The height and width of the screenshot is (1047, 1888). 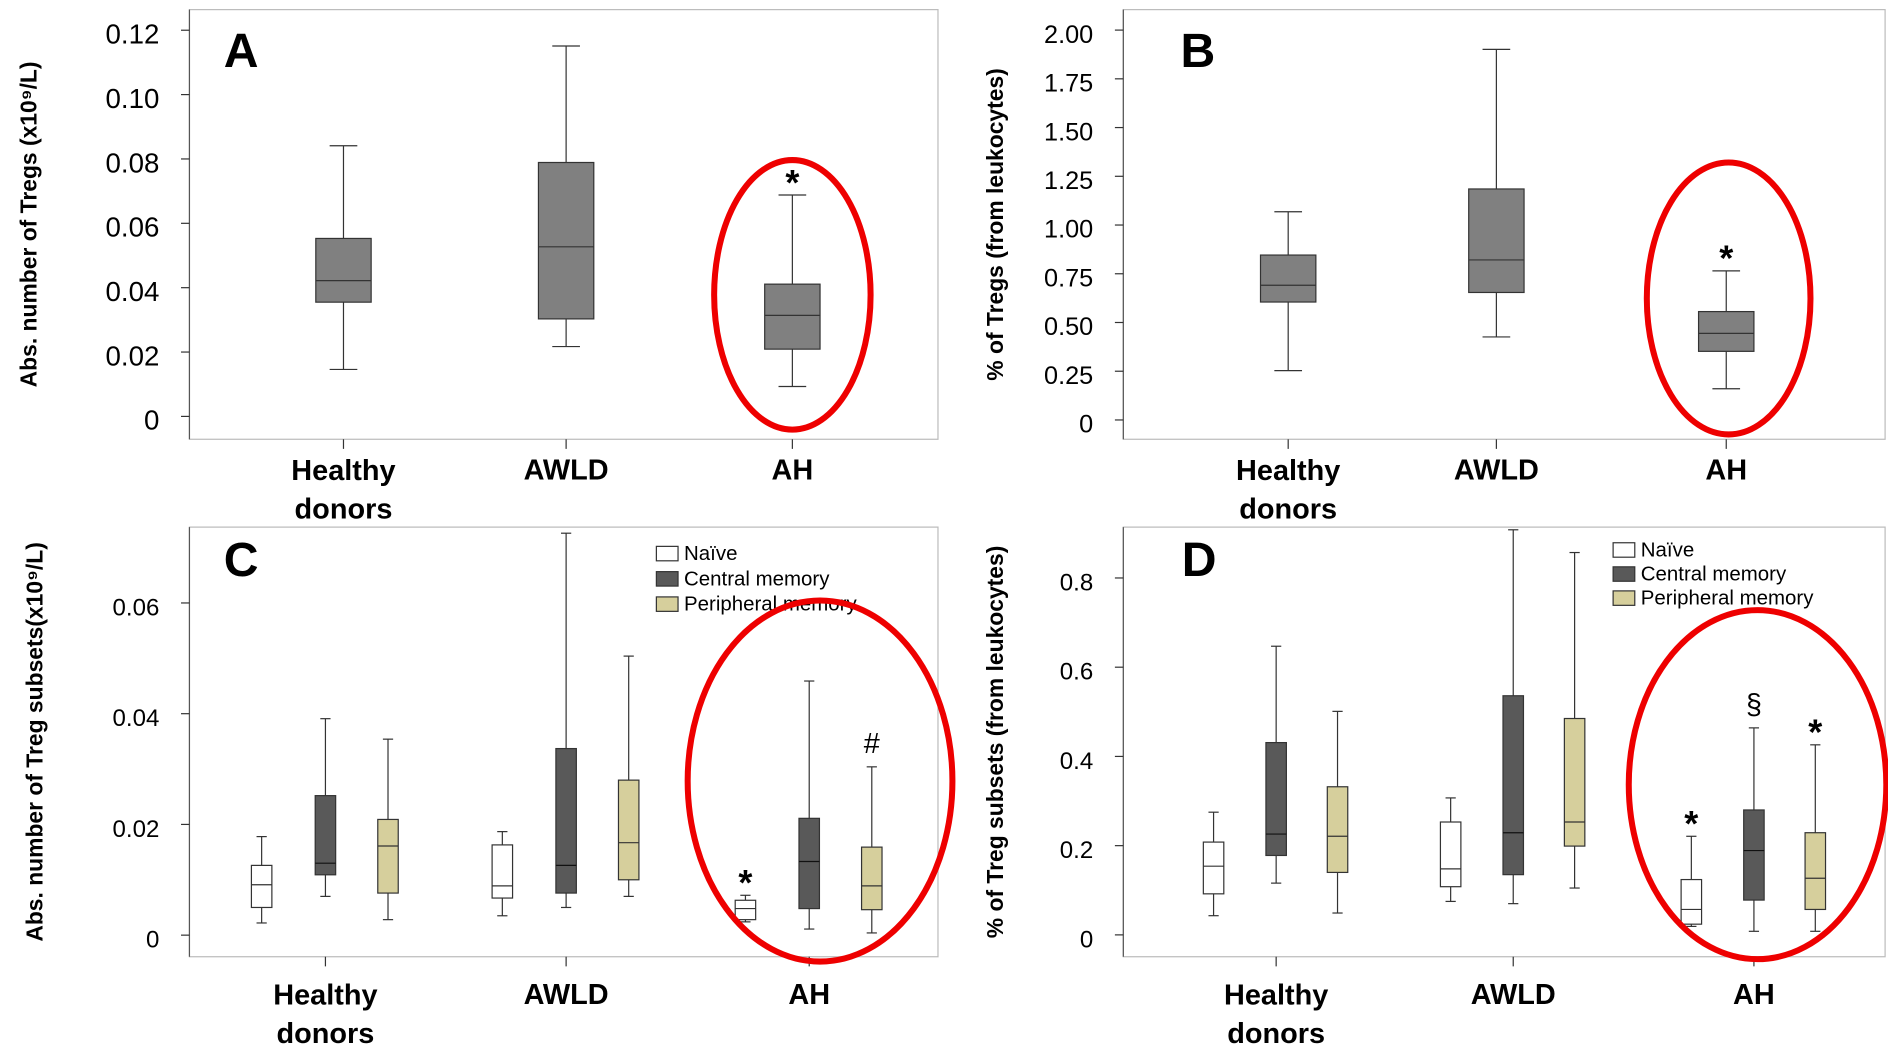 What do you see at coordinates (1068, 327) in the screenshot?
I see `y-tick-label: 0.50` at bounding box center [1068, 327].